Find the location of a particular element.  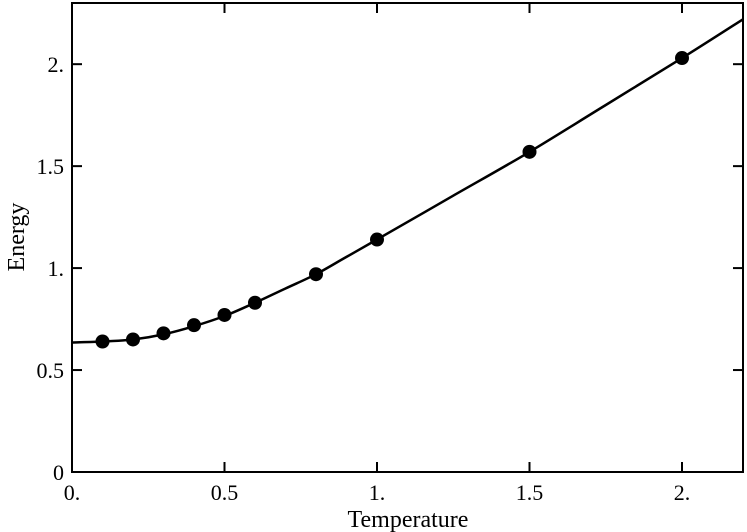

x-axis-title: Temperature is located at coordinates (408, 519).